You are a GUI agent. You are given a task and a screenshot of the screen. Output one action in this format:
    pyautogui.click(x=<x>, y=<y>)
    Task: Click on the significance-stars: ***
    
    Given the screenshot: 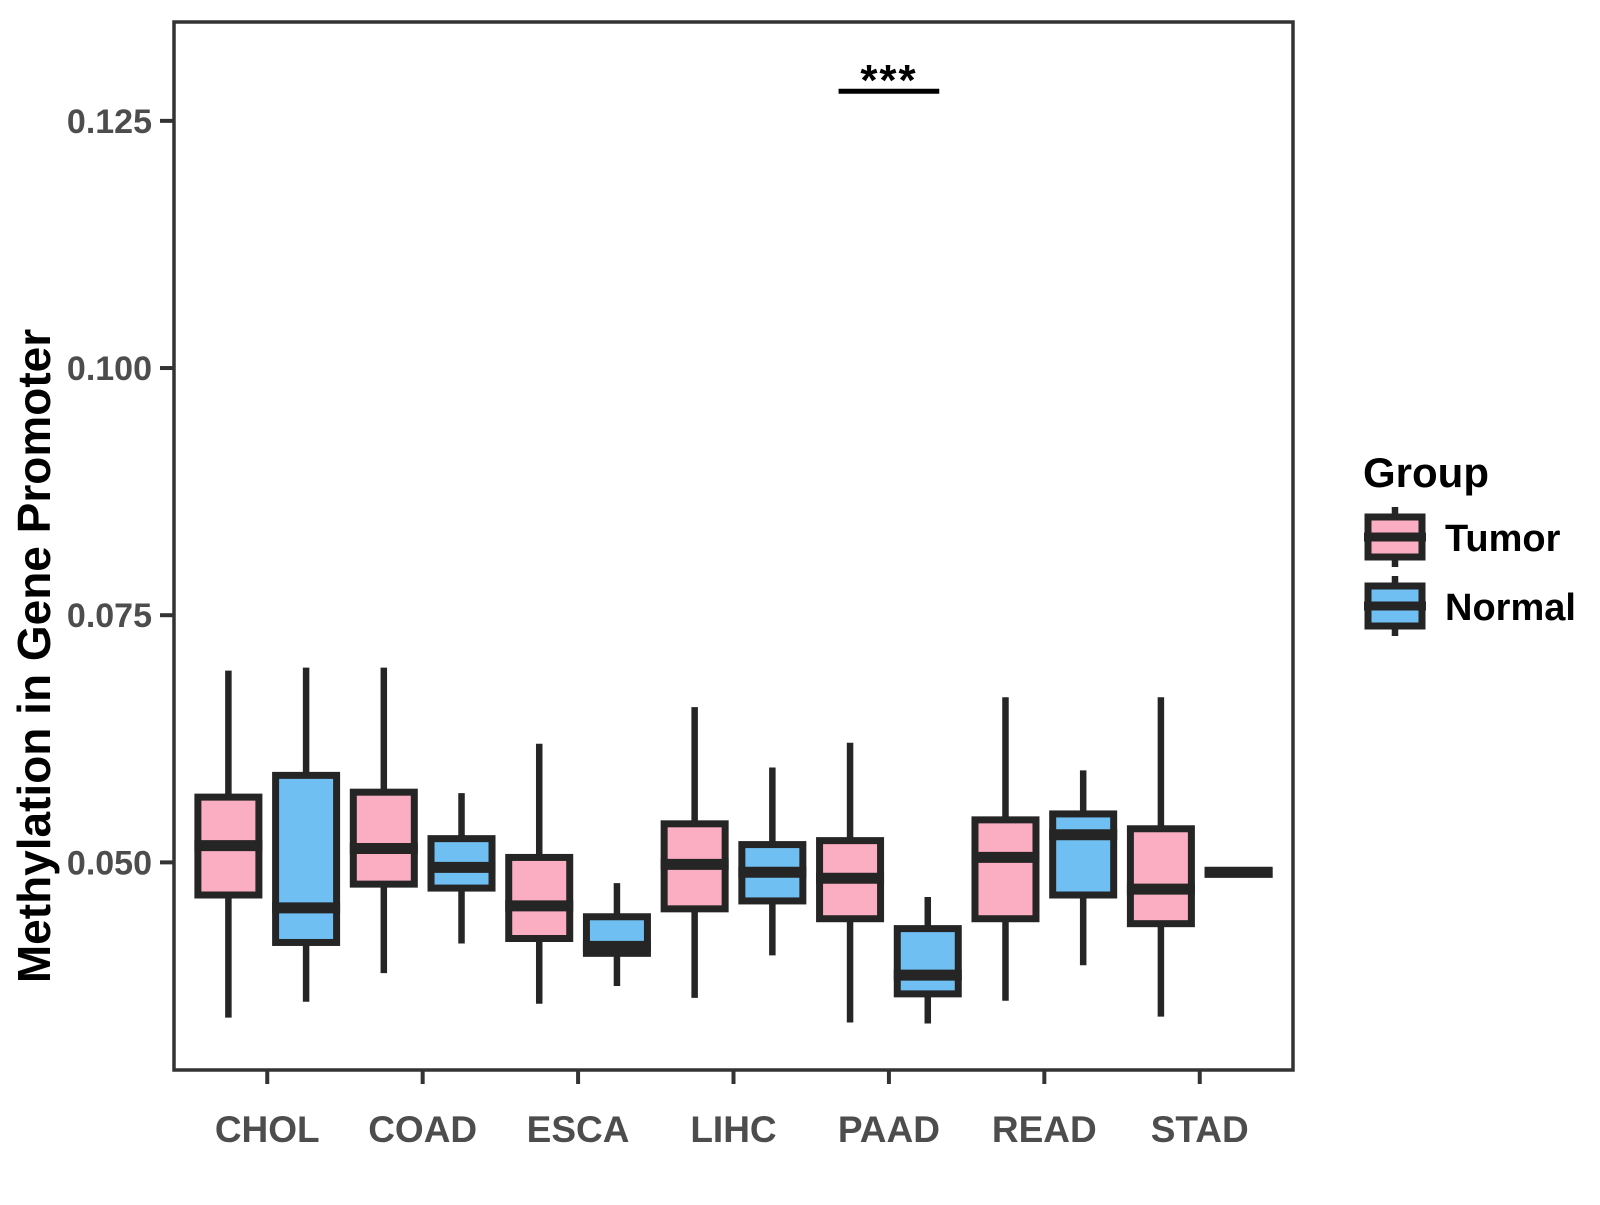 What is the action you would take?
    pyautogui.click(x=888, y=80)
    